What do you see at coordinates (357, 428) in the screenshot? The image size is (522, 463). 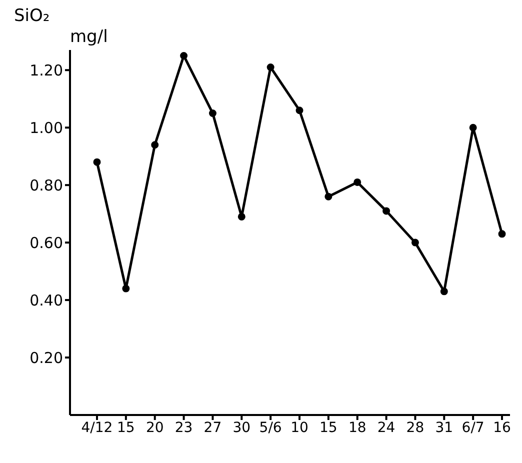 I see `x-tick-label: 18` at bounding box center [357, 428].